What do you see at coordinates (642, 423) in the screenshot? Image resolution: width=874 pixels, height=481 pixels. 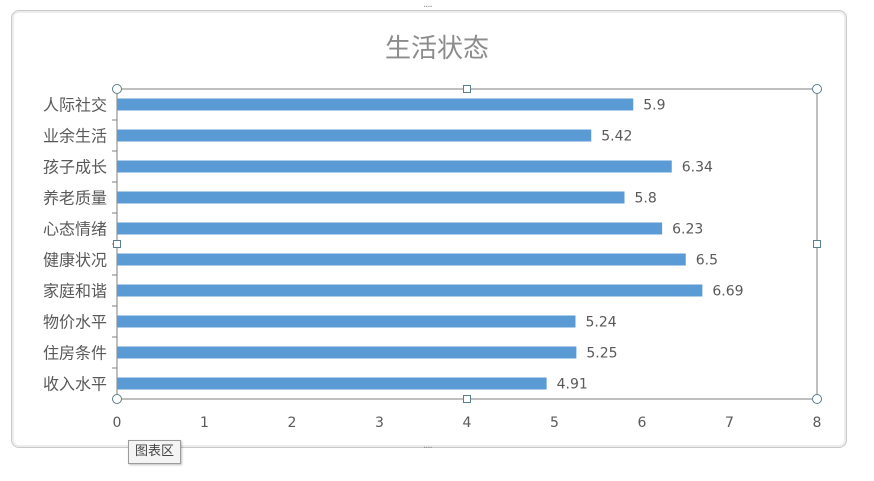 I see `x-tick-label-6: 6` at bounding box center [642, 423].